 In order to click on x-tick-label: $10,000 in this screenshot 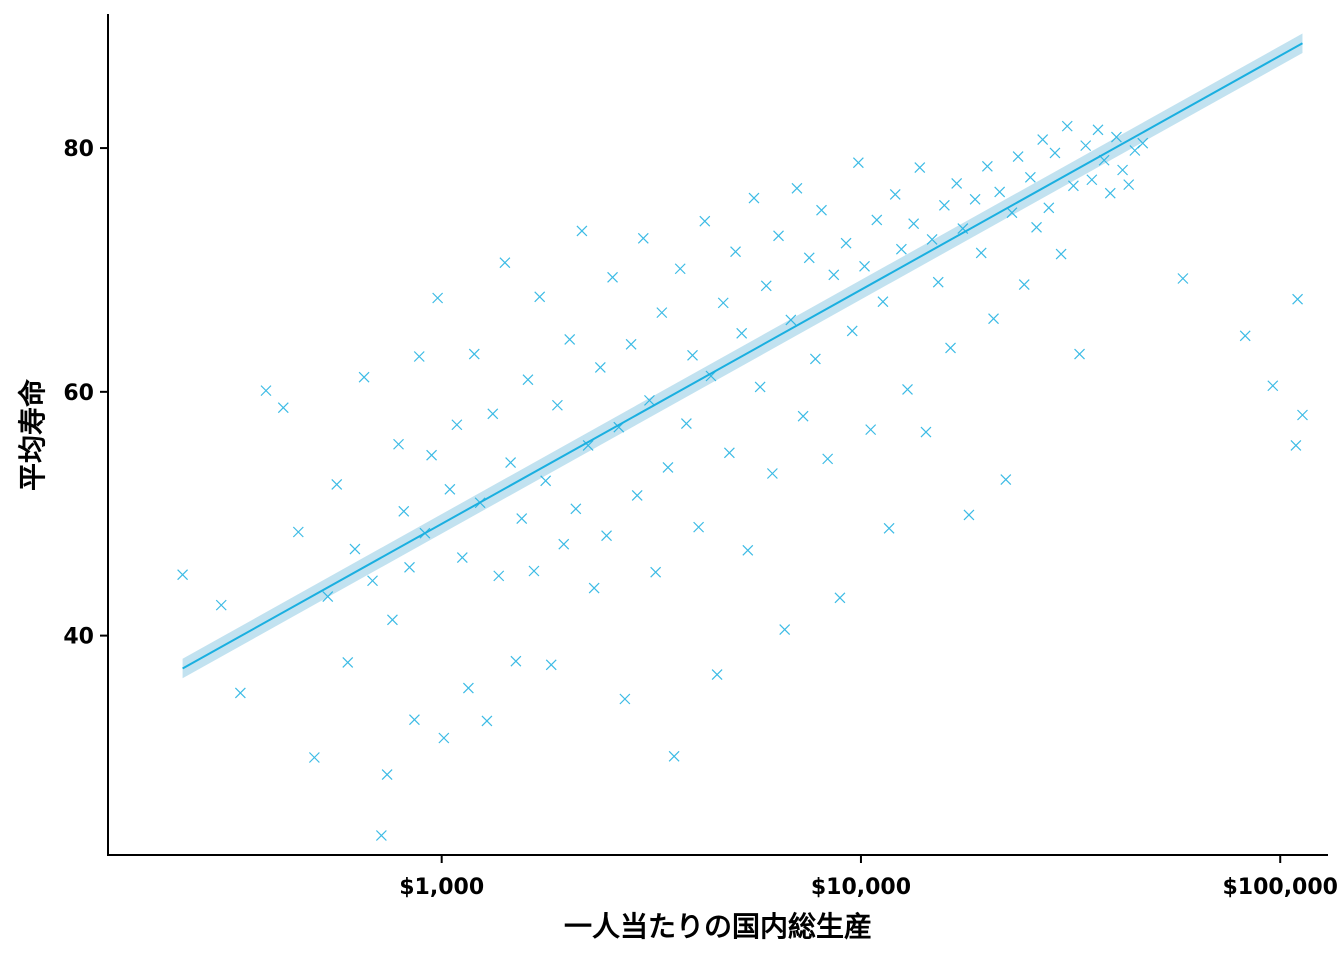, I will do `click(861, 887)`.